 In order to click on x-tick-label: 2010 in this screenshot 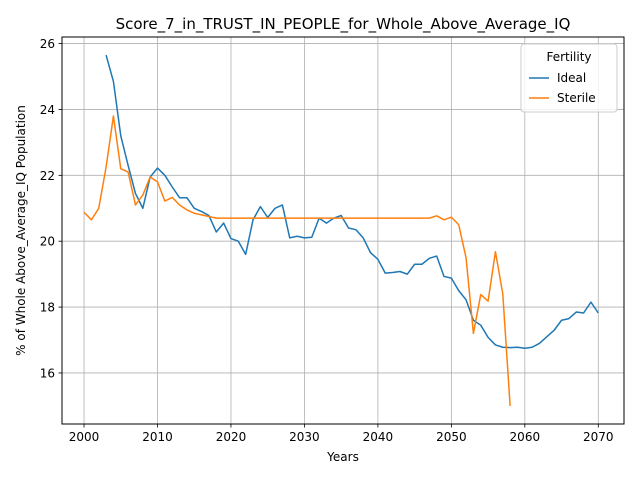, I will do `click(157, 437)`.